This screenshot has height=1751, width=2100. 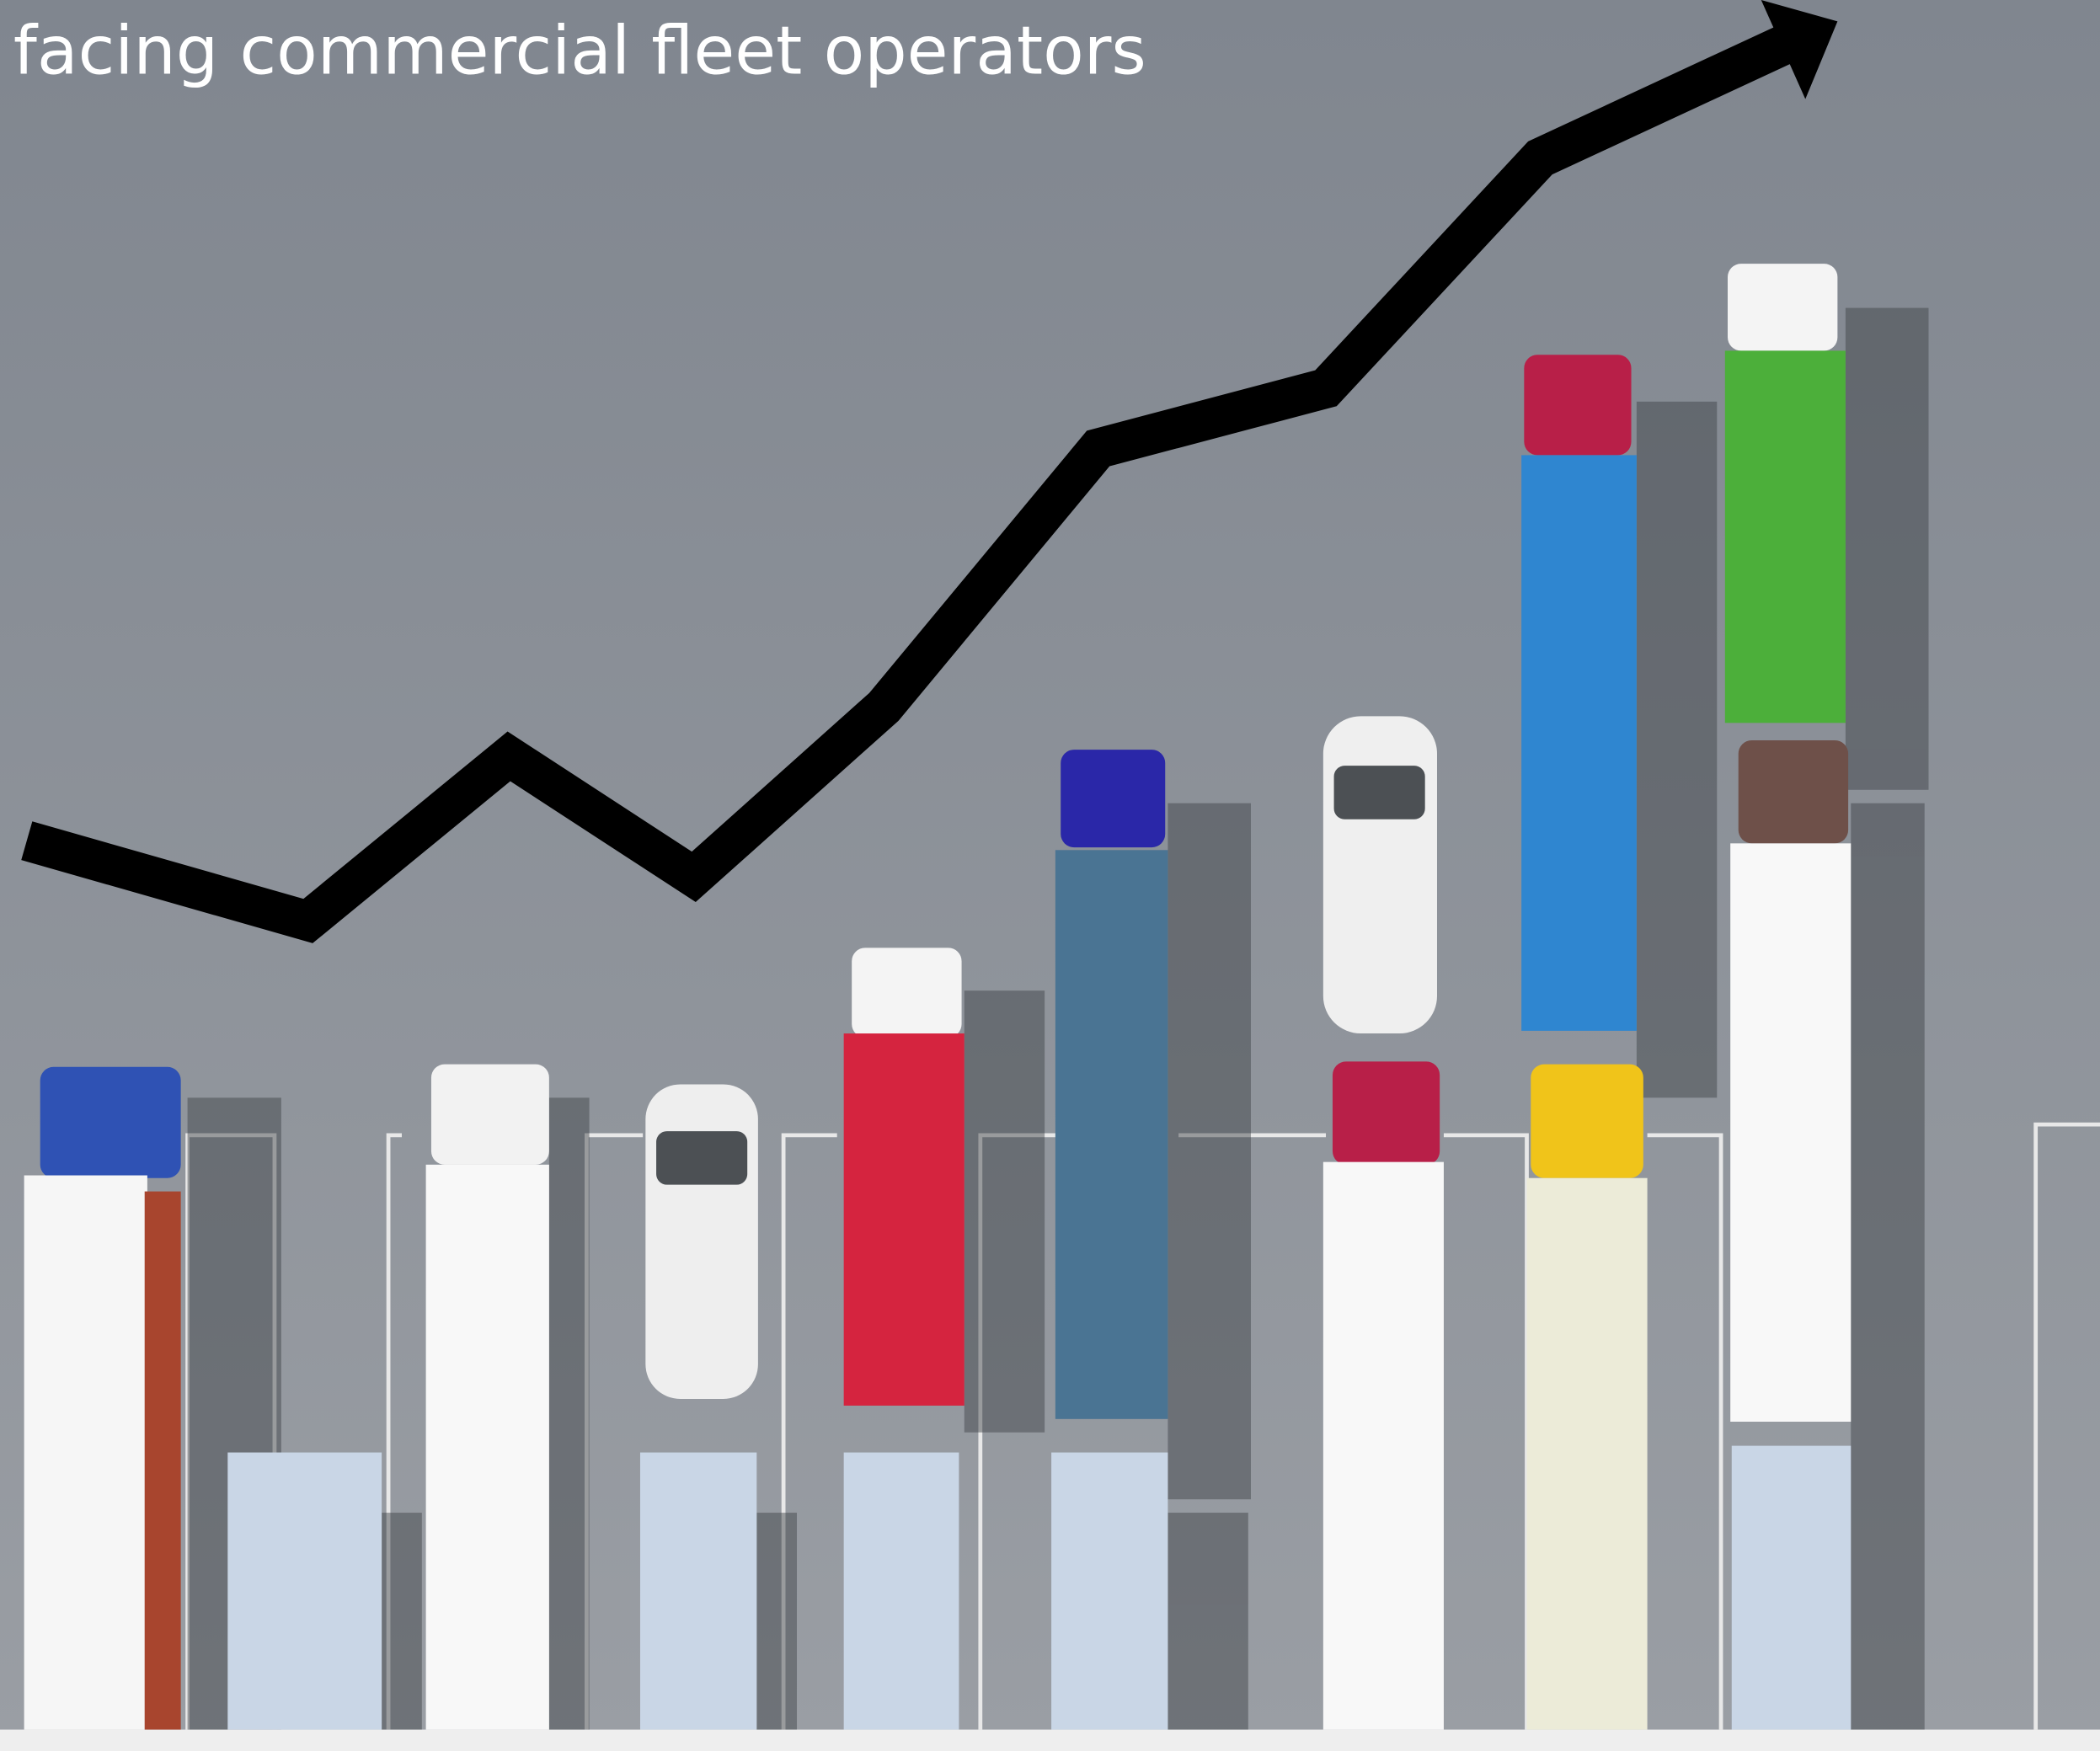 I want to click on bottom-strip, so click(x=1050, y=1740).